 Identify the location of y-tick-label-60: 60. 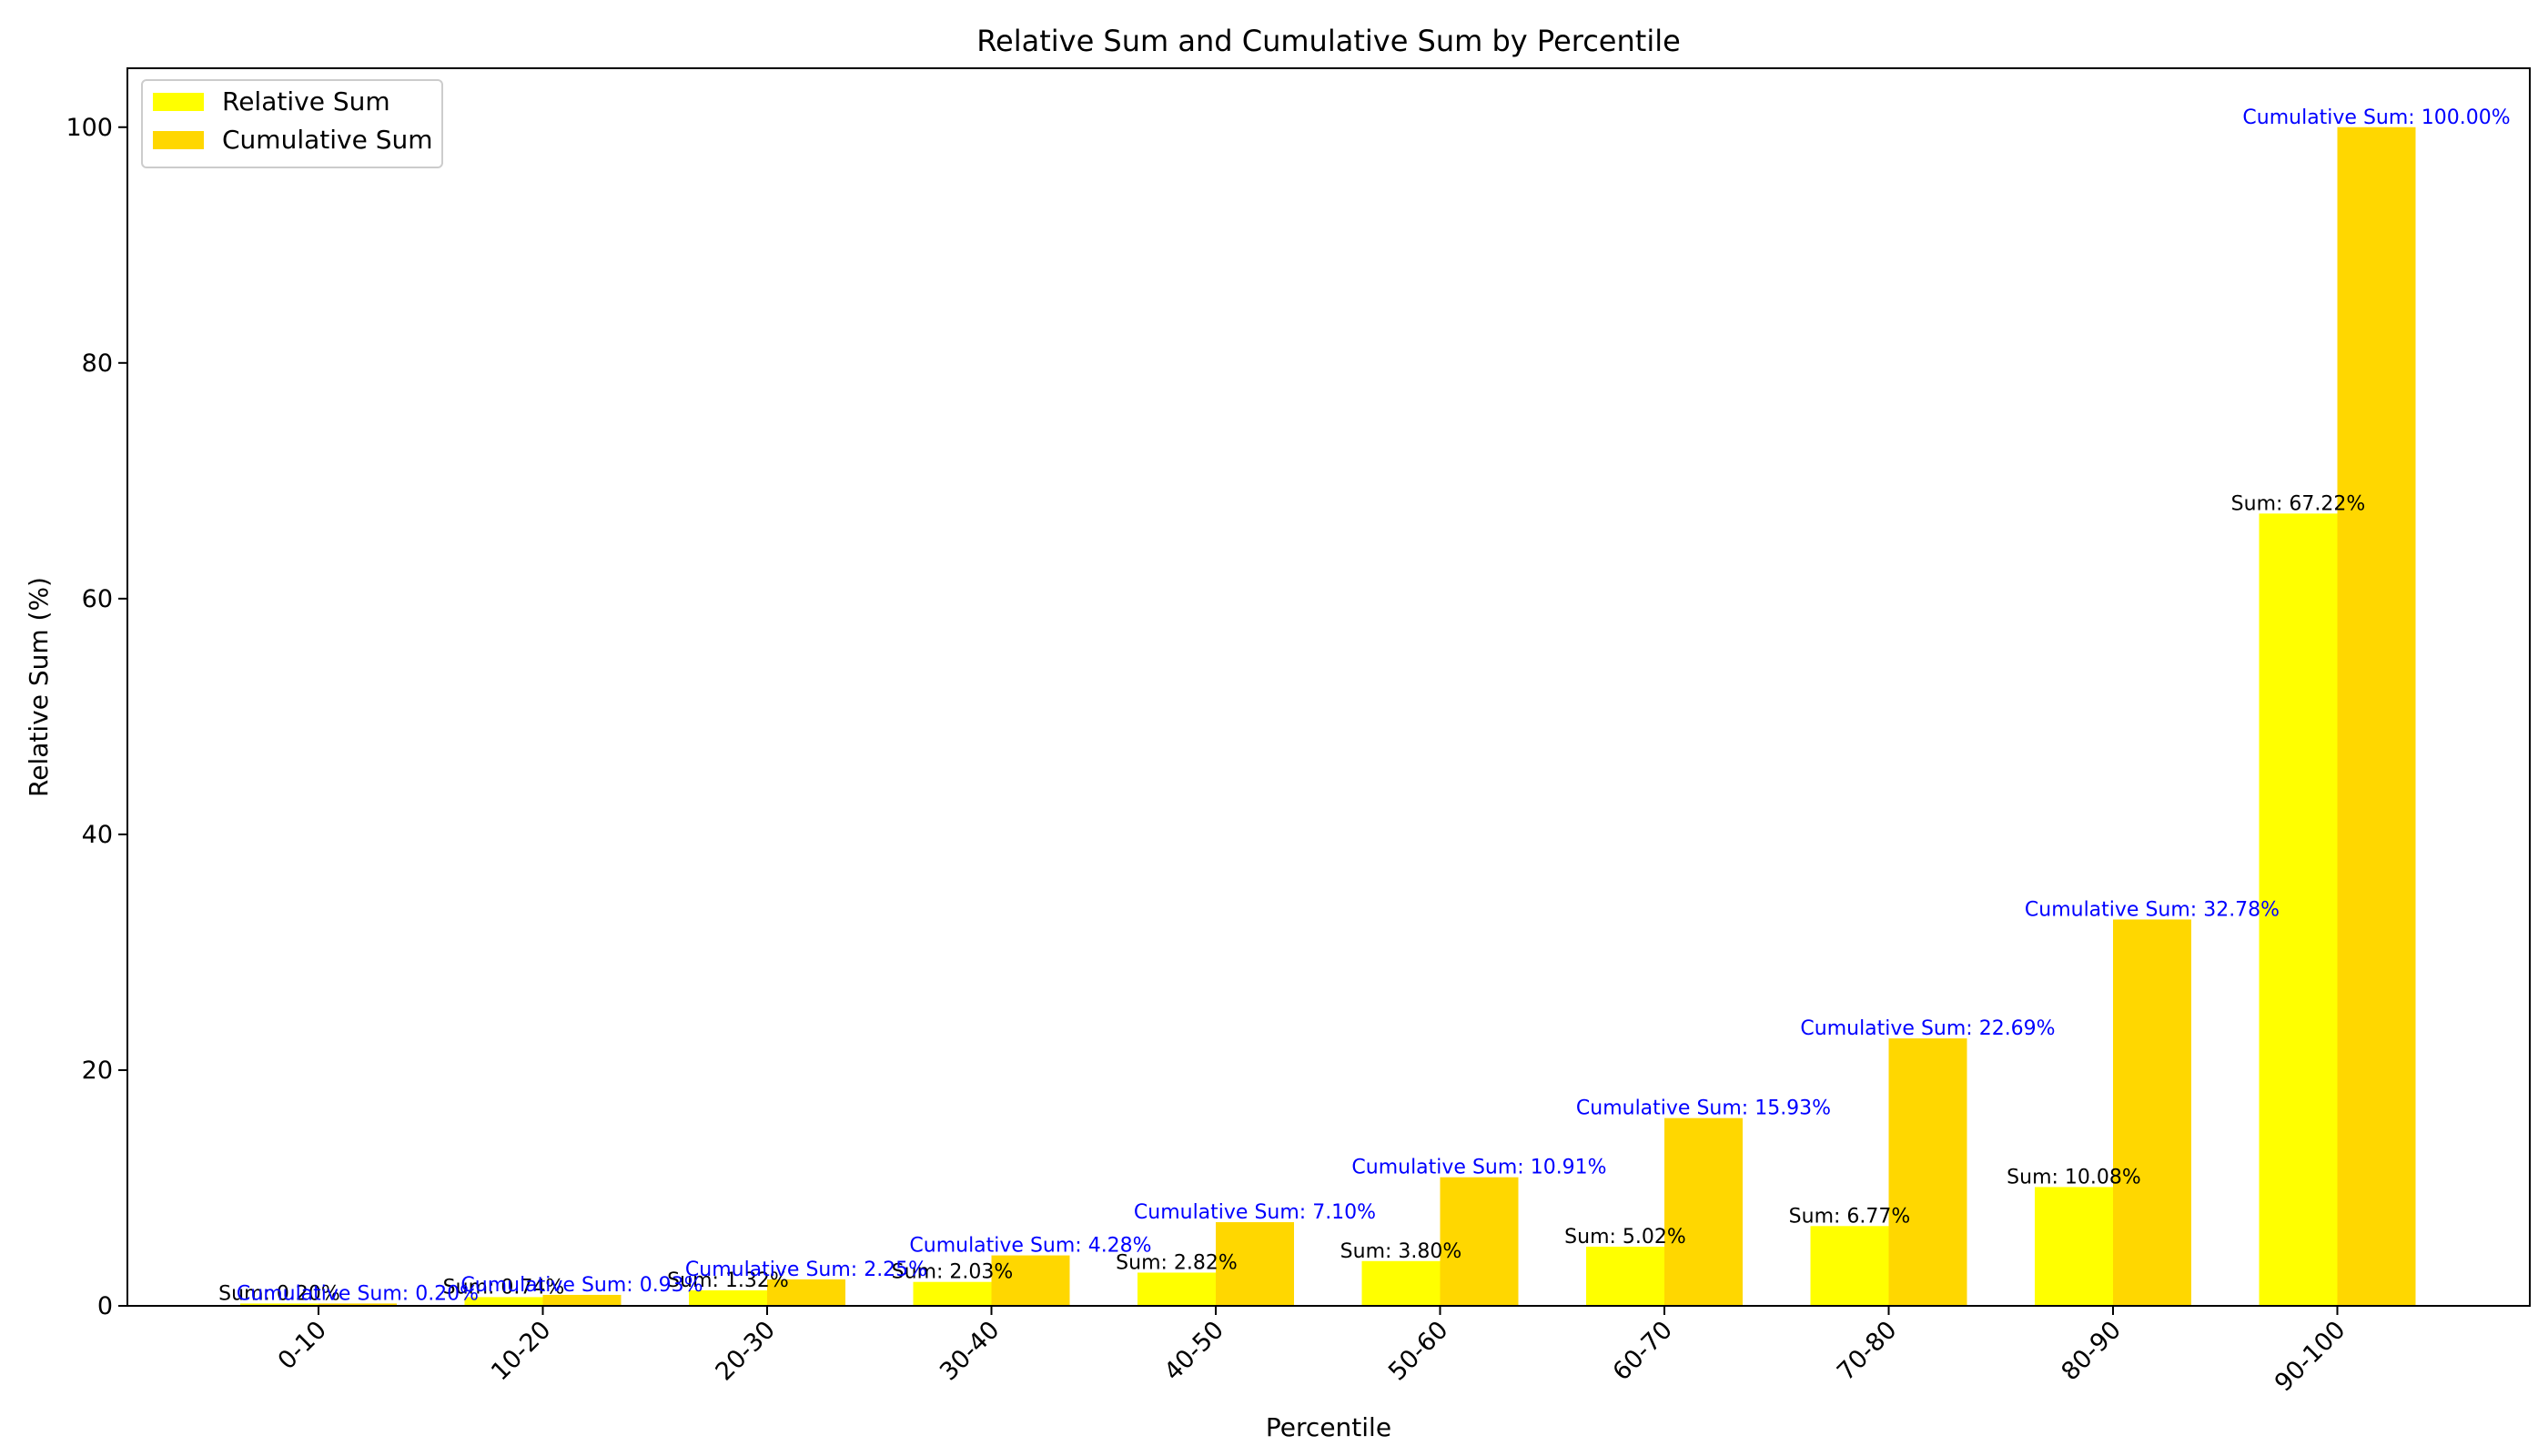
(98, 599).